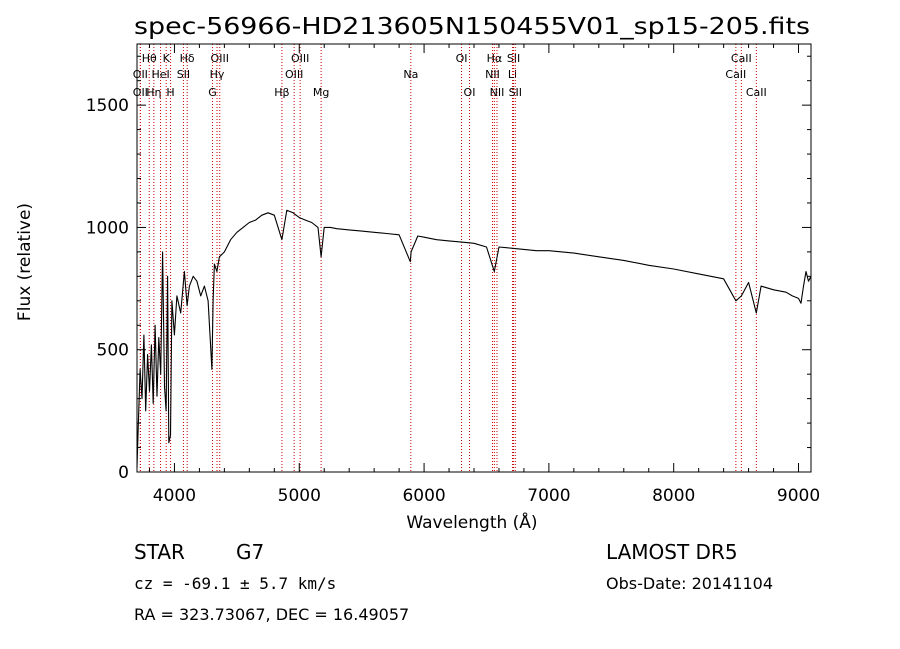 This screenshot has width=900, height=649. I want to click on line-marker-label-7: Hδ, so click(187, 58).